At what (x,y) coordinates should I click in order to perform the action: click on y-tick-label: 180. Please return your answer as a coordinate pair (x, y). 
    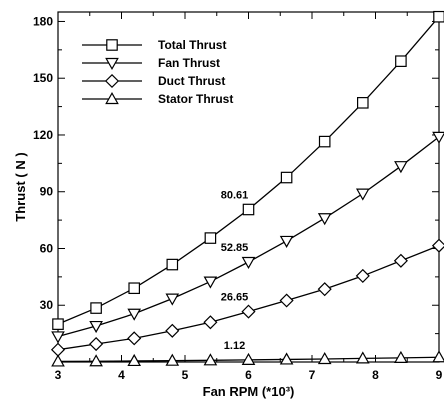
    Looking at the image, I should click on (43, 21).